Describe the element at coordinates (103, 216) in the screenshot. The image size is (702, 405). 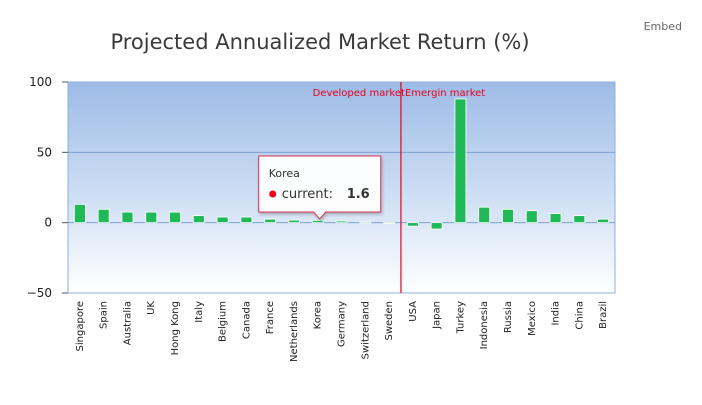
I see `bar-spain` at that location.